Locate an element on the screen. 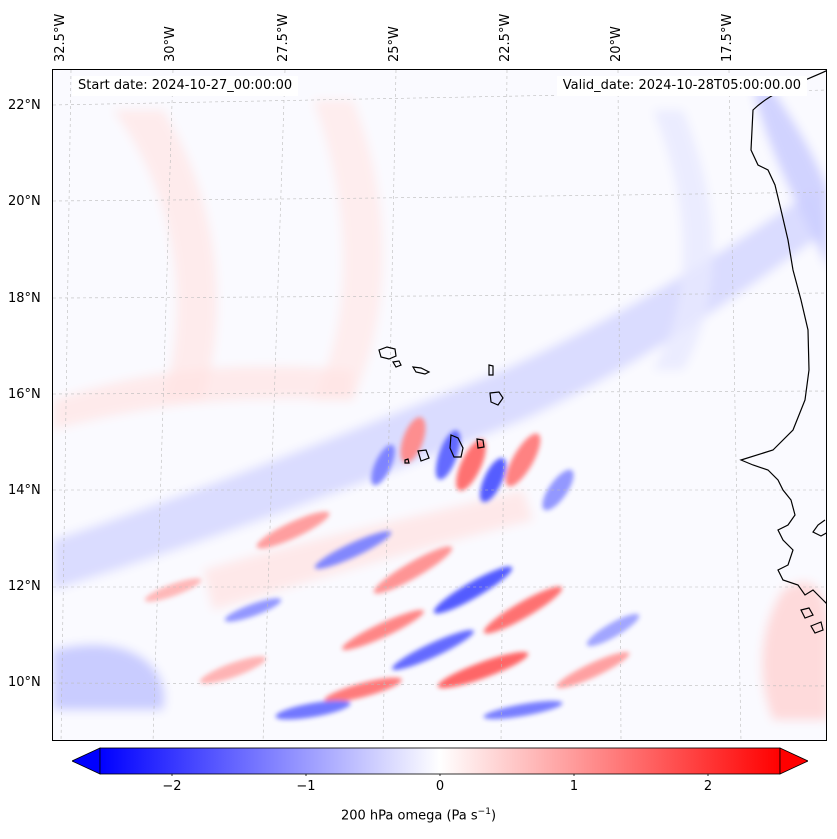  lon-label-22.5w: 22.5°W is located at coordinates (505, 37).